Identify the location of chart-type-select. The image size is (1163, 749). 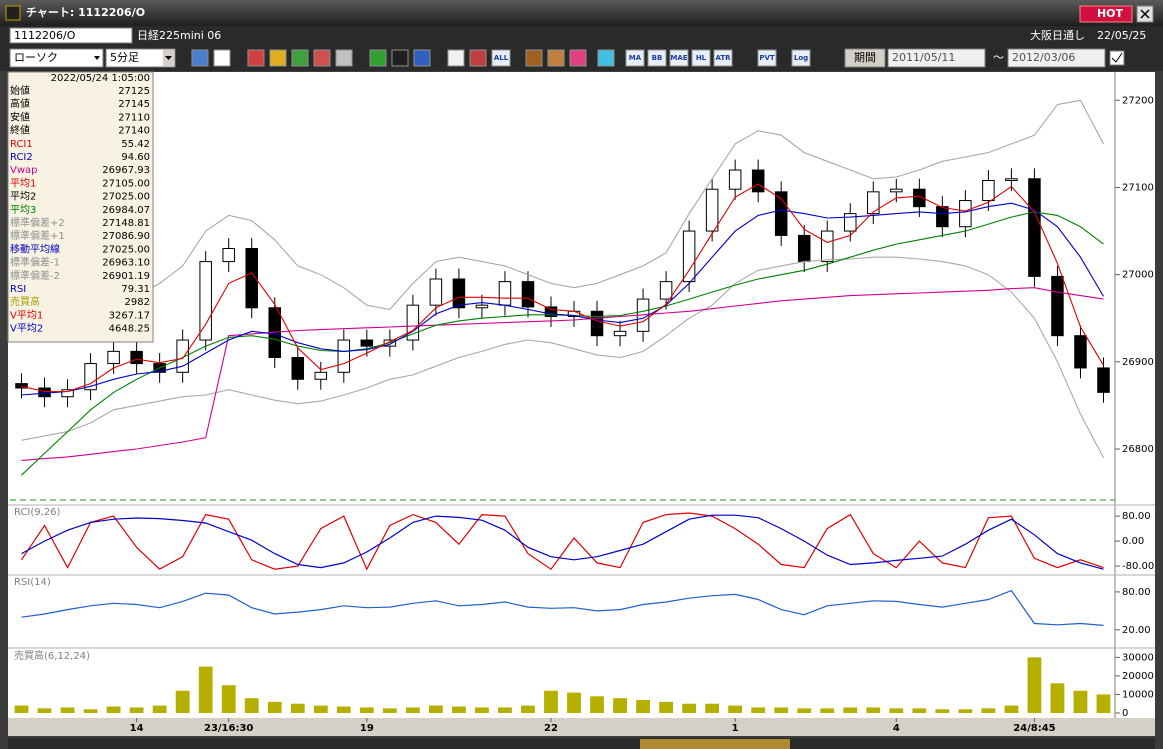
(56, 58).